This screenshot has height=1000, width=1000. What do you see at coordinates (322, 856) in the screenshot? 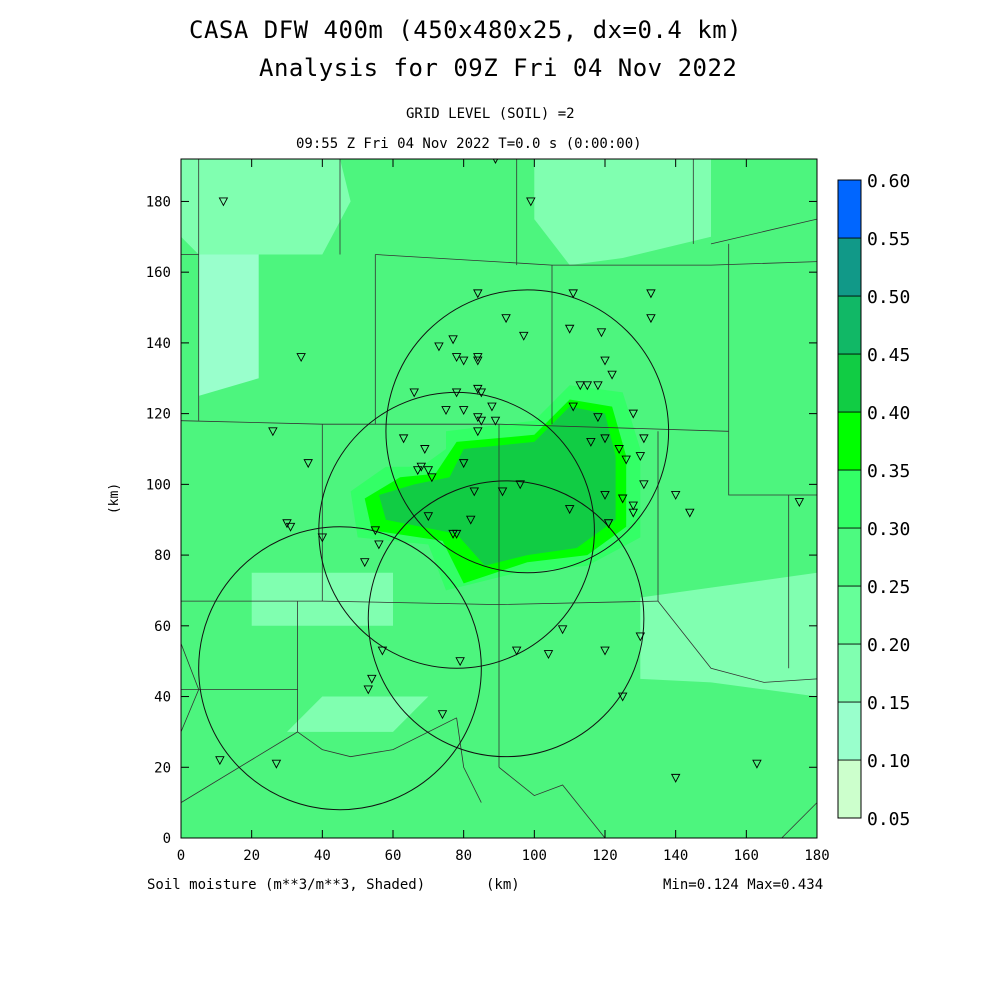
I see `x-tick-label: 40` at bounding box center [322, 856].